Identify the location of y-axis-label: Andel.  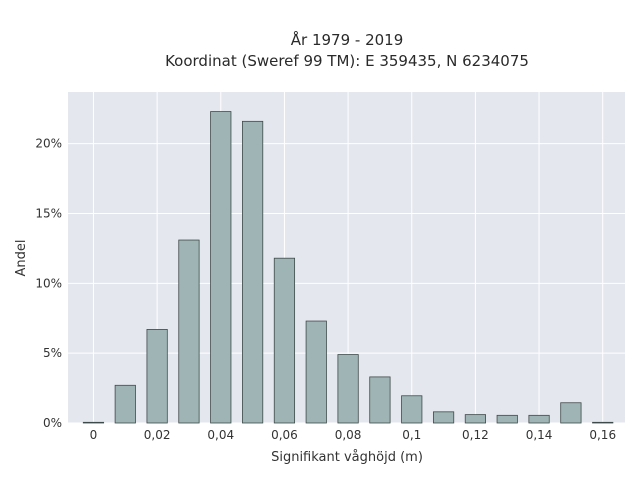
(21, 258).